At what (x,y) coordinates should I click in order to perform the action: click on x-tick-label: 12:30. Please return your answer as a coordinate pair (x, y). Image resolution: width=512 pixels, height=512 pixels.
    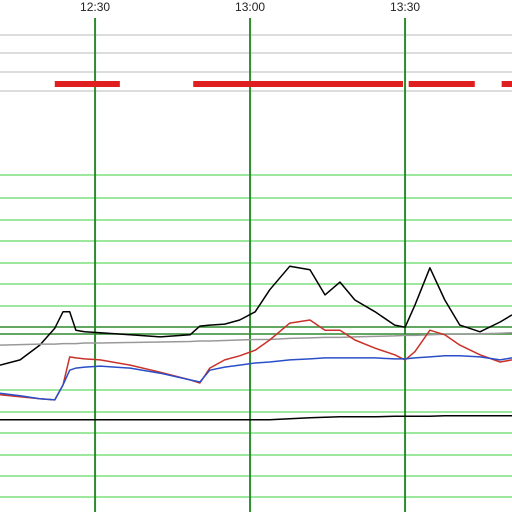
    Looking at the image, I should click on (95, 7).